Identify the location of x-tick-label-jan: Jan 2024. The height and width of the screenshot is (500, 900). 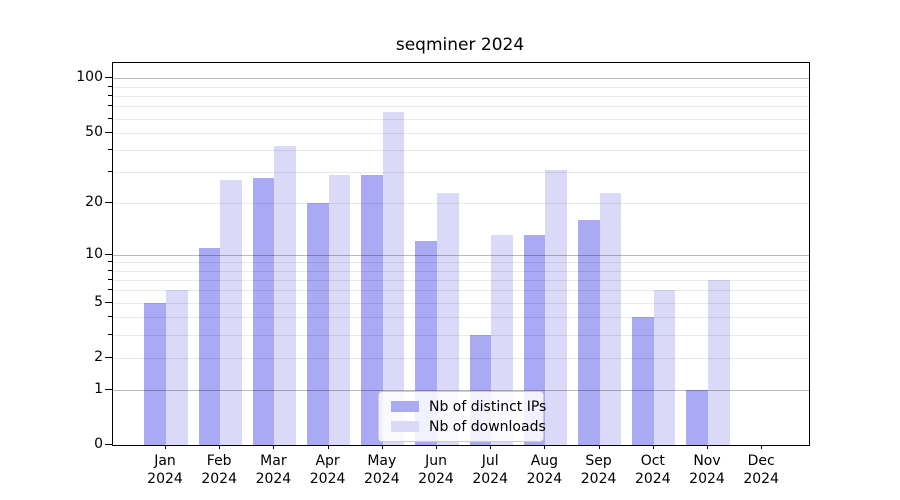
(165, 470).